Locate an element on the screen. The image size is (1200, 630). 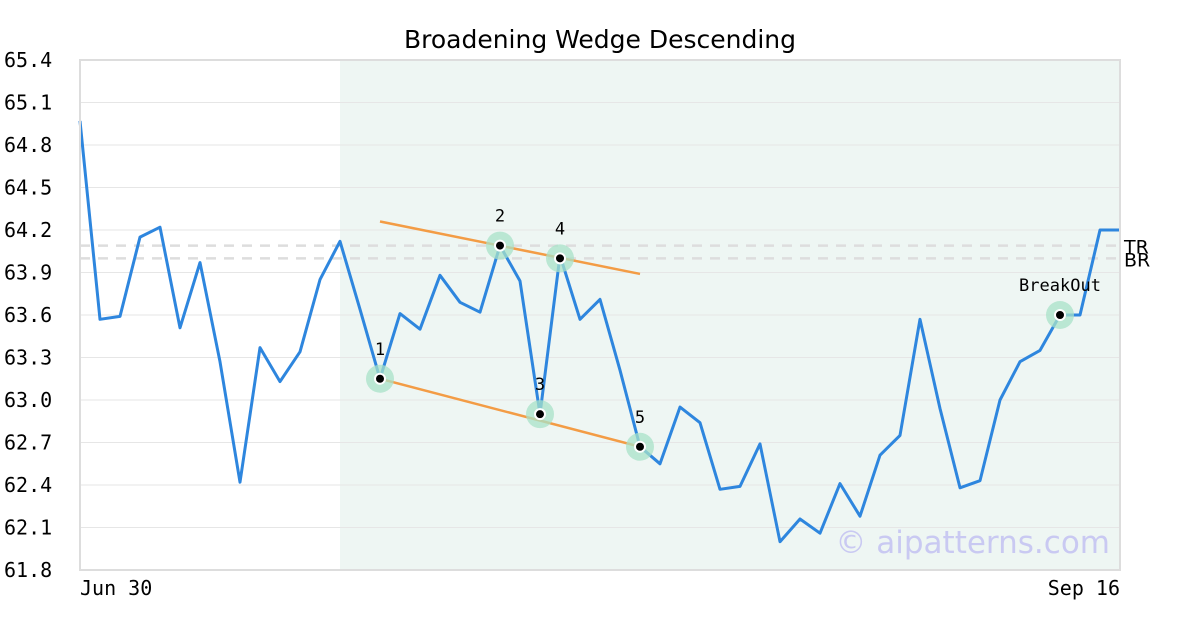
marker-label: BreakOut is located at coordinates (1060, 286).